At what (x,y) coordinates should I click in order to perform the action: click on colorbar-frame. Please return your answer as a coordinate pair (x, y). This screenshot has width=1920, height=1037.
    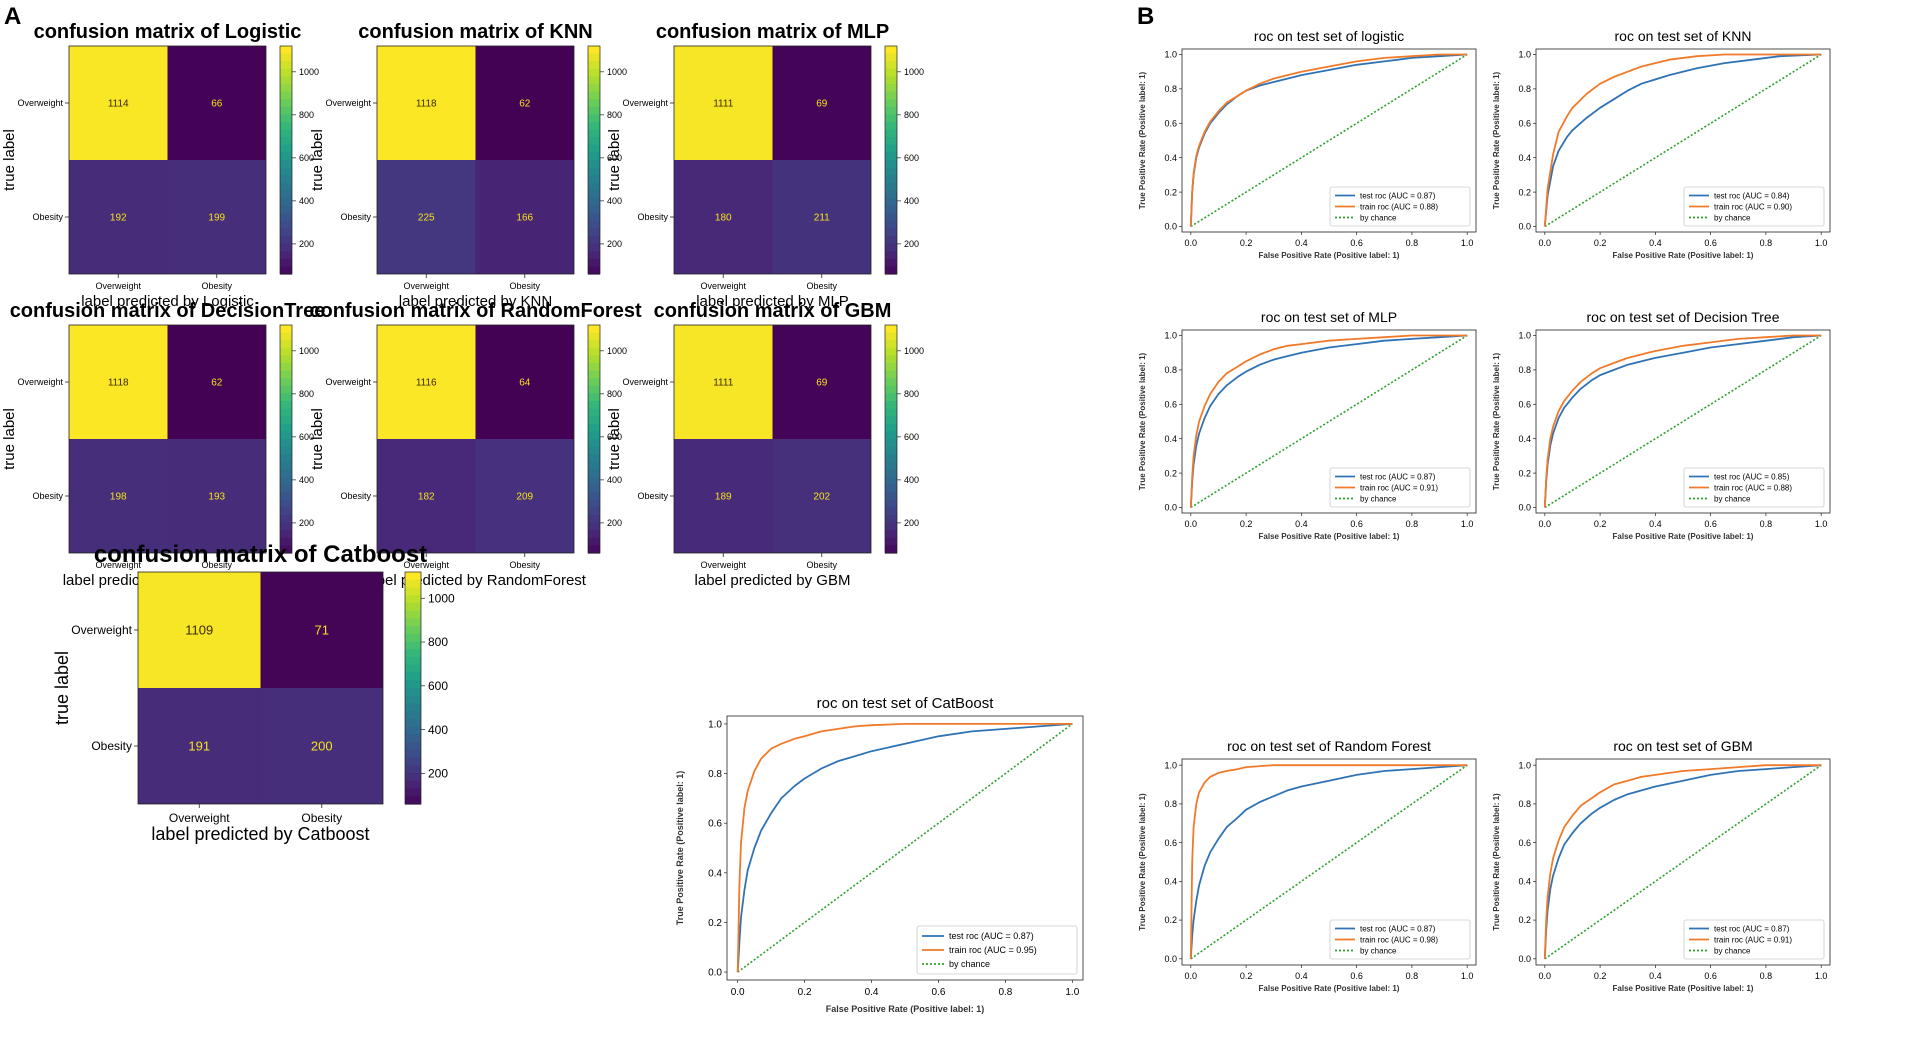
    Looking at the image, I should click on (286, 439).